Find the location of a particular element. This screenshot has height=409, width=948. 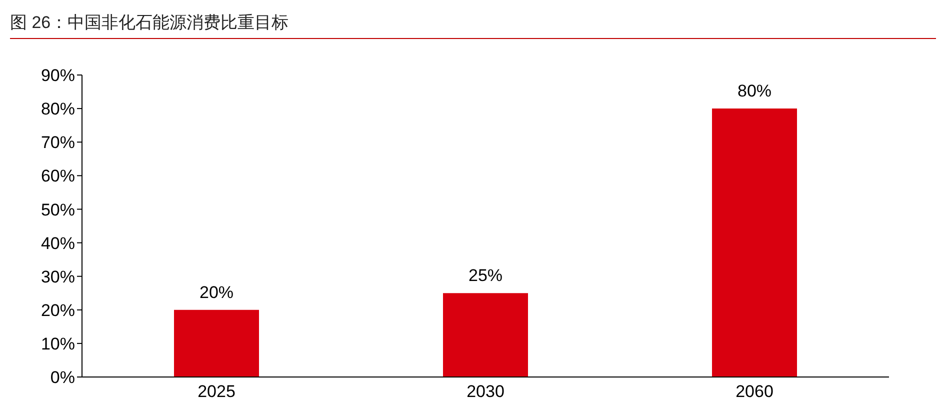

y-tick-label: 40% is located at coordinates (57, 243).